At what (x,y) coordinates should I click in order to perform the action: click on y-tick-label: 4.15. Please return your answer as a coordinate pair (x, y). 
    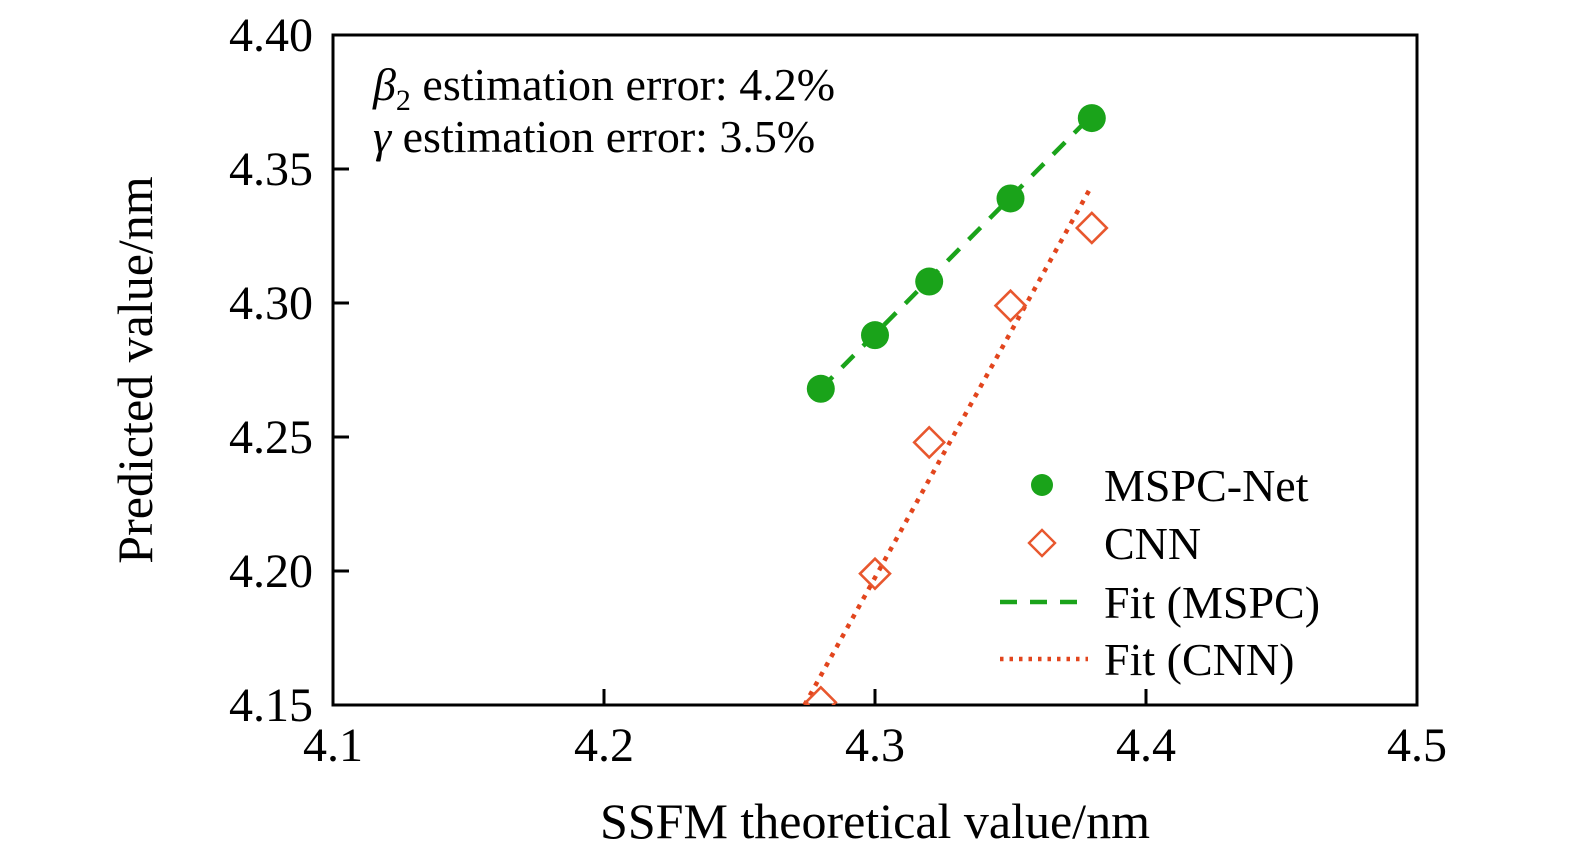
    Looking at the image, I should click on (271, 705).